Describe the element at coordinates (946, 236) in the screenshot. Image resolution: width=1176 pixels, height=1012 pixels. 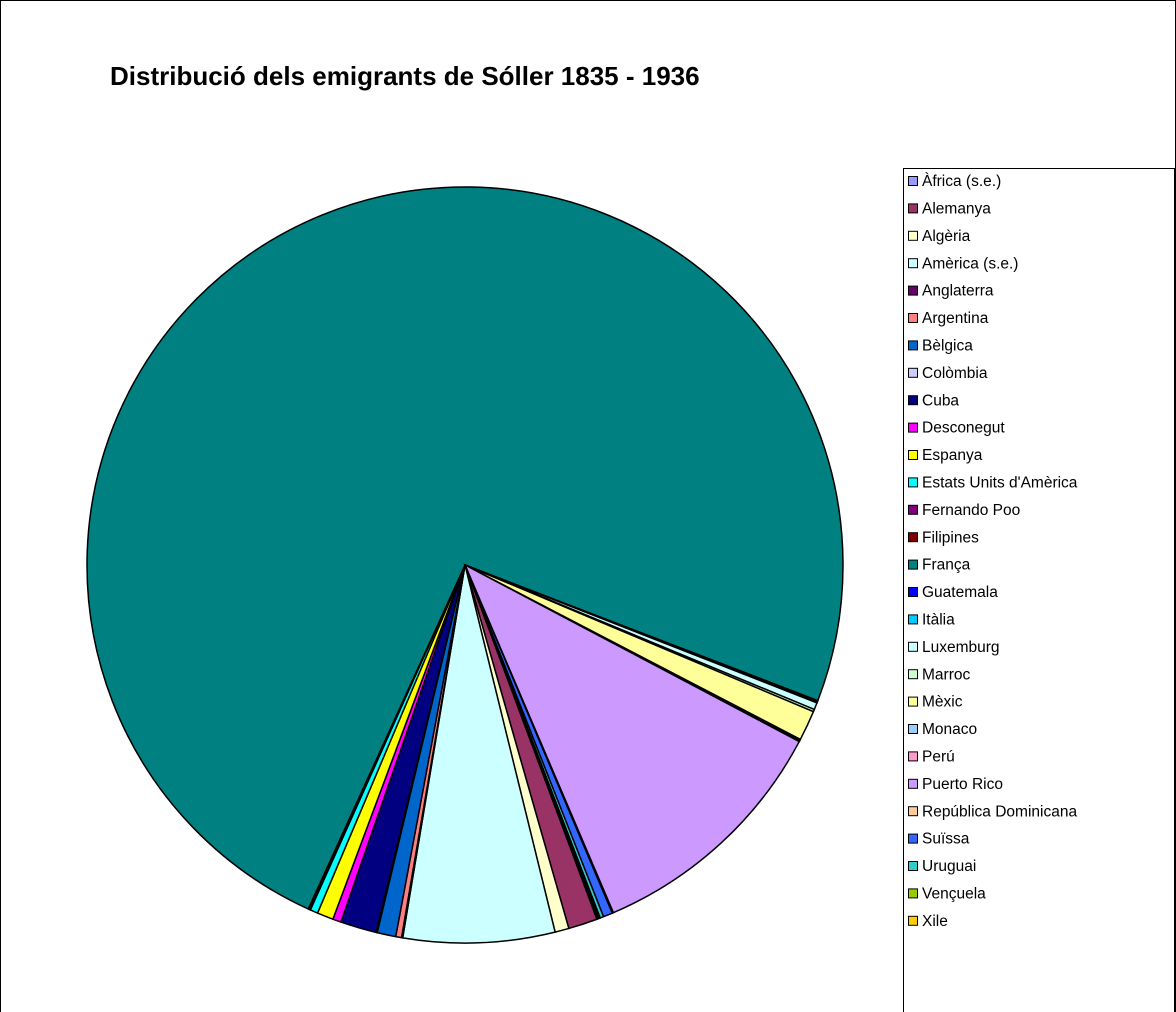
I see `legend-label: Algèria` at that location.